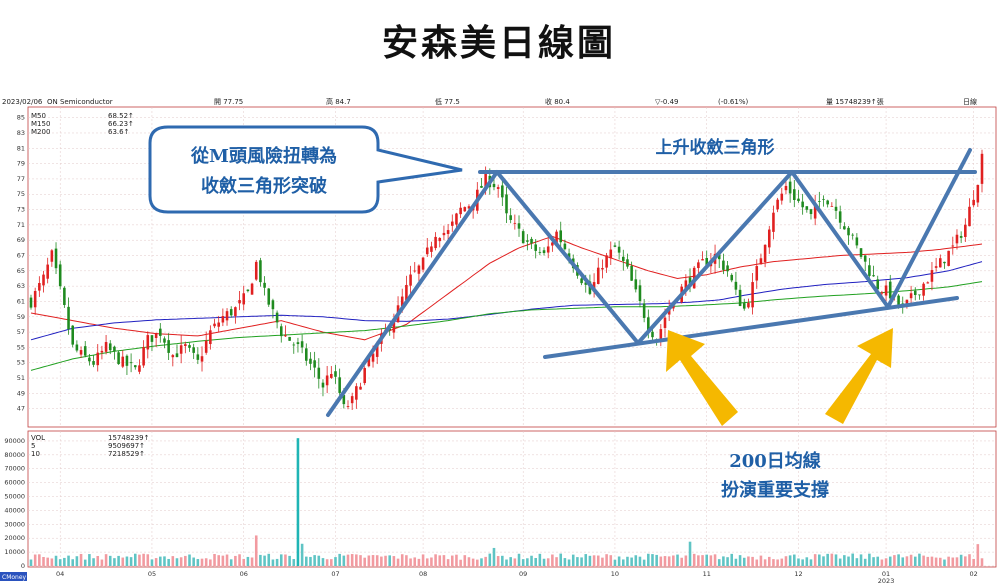  What do you see at coordinates (447, 101) in the screenshot?
I see `header-low: 低 77.5` at bounding box center [447, 101].